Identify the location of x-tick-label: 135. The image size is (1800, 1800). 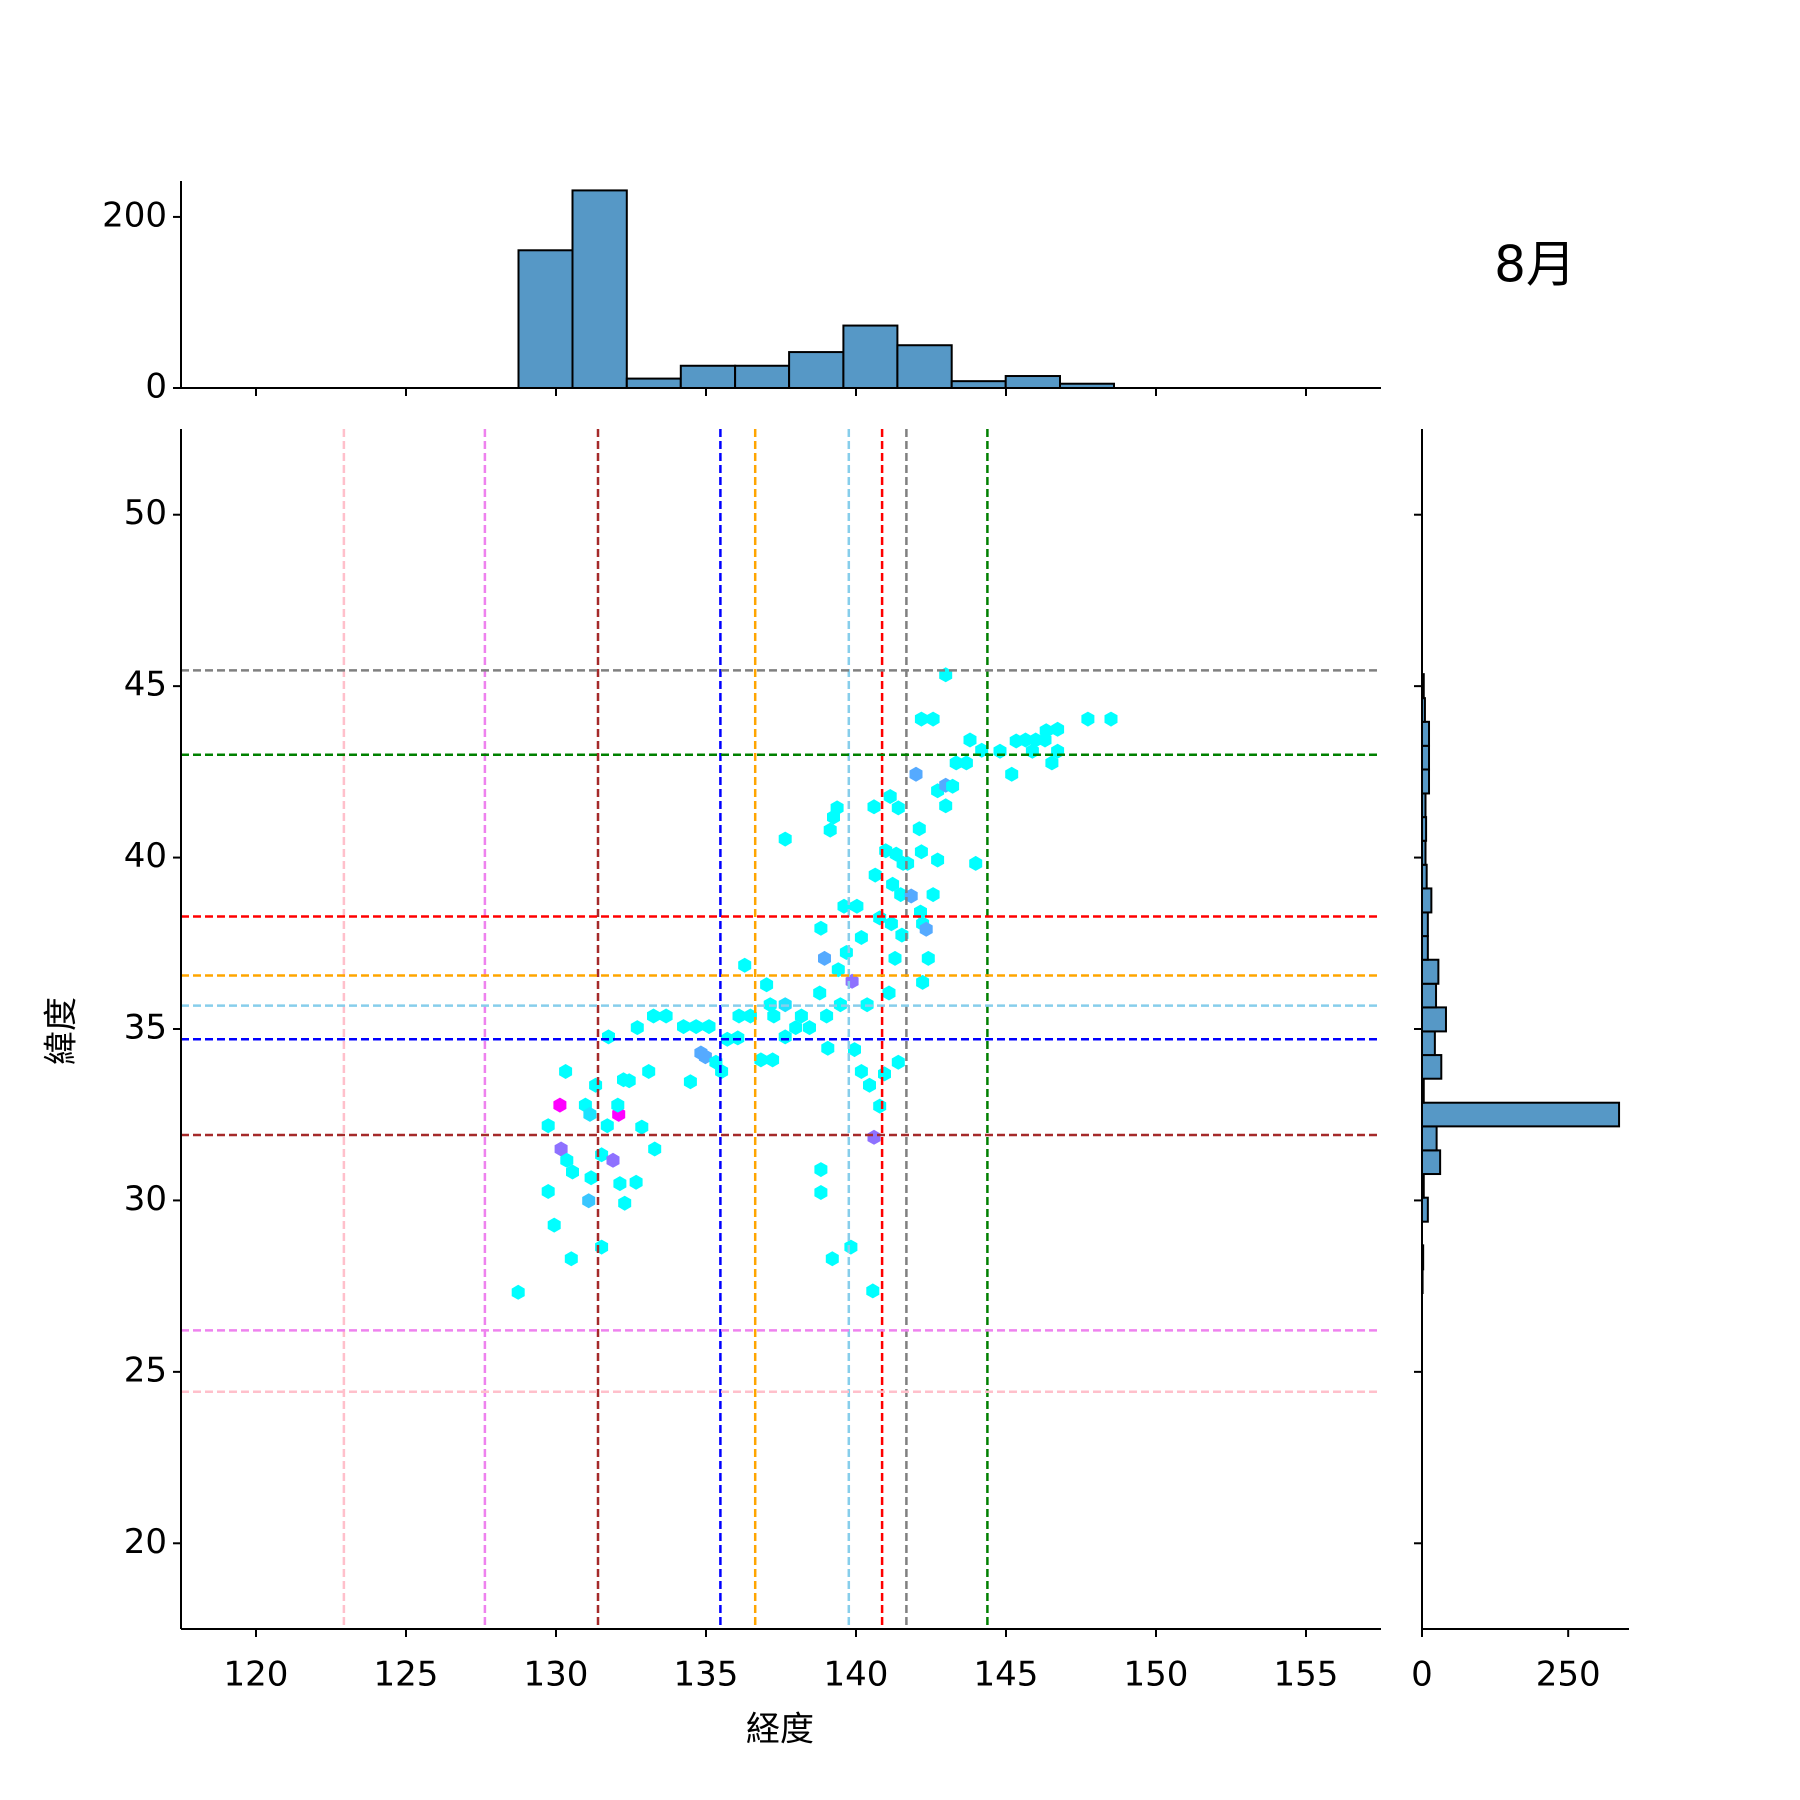
(706, 1675).